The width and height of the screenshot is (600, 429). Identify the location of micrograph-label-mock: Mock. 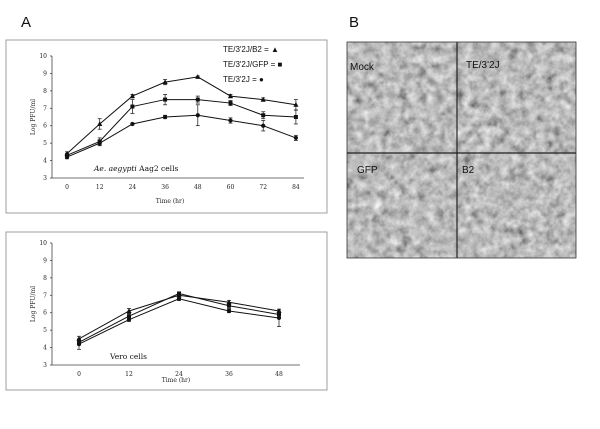
(362, 67).